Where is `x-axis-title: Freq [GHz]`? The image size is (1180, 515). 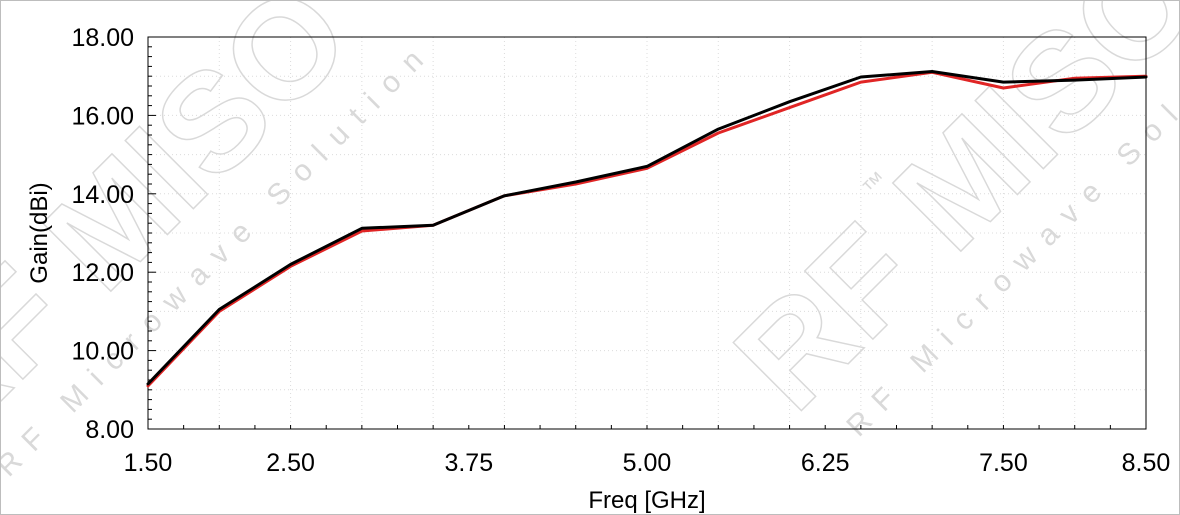 x-axis-title: Freq [GHz] is located at coordinates (646, 500).